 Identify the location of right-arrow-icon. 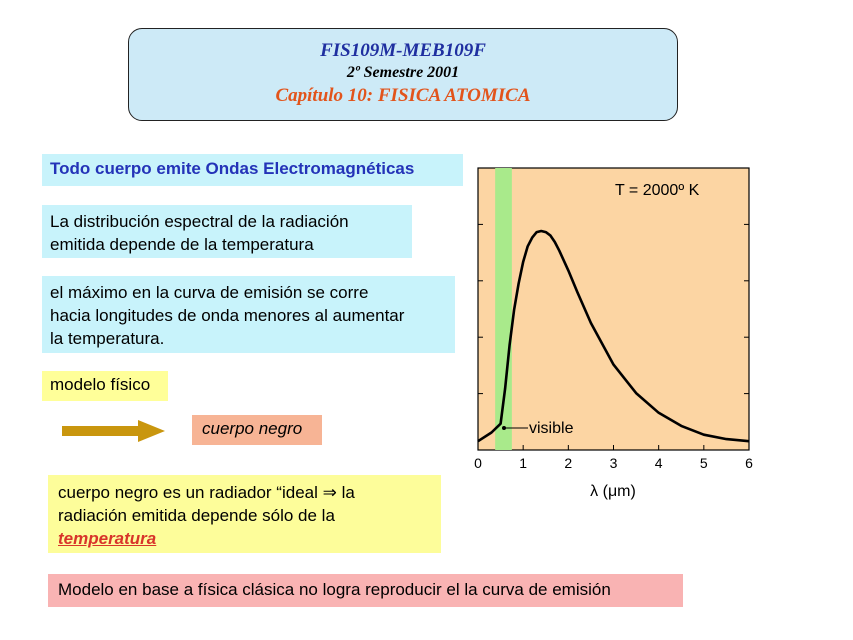
(113, 431).